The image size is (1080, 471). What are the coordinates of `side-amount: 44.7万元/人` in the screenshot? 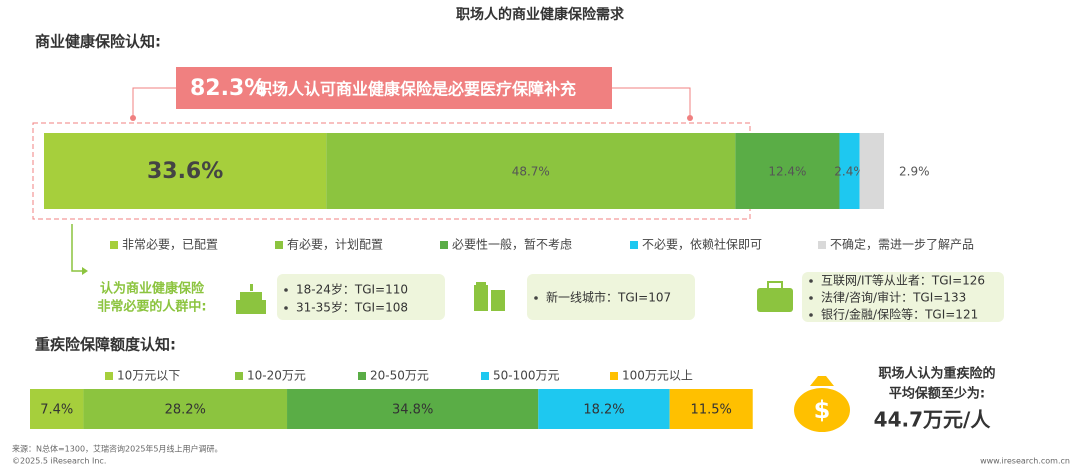 It's located at (933, 420).